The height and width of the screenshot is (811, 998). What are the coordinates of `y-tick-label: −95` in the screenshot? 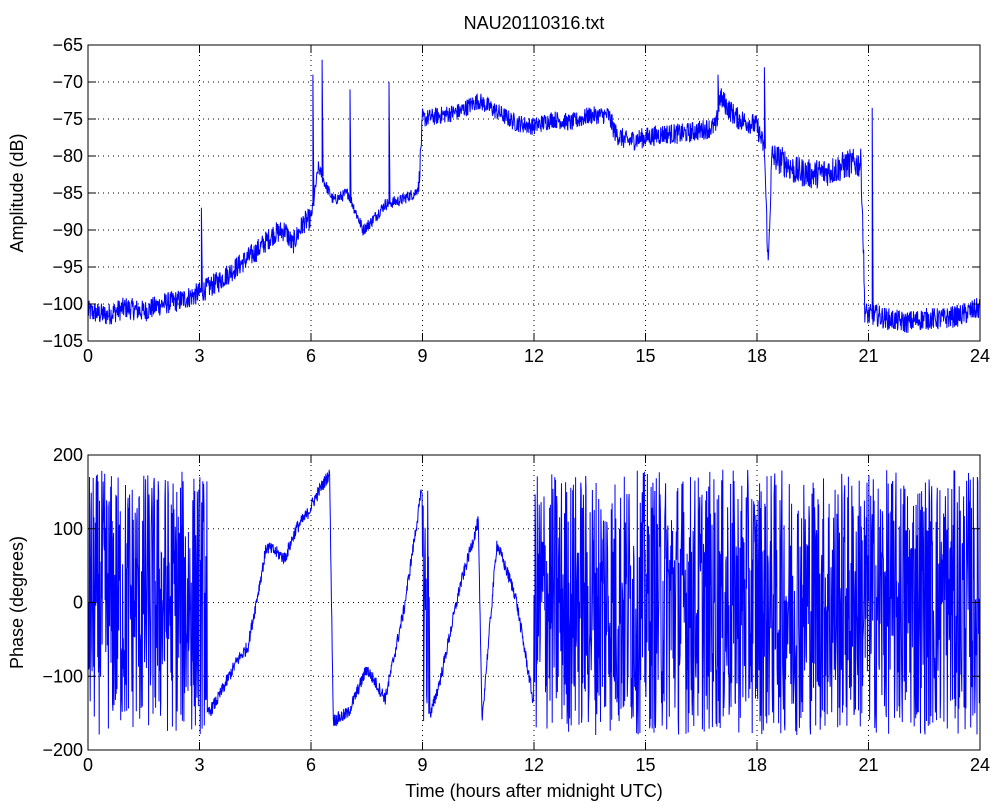 It's located at (67, 267).